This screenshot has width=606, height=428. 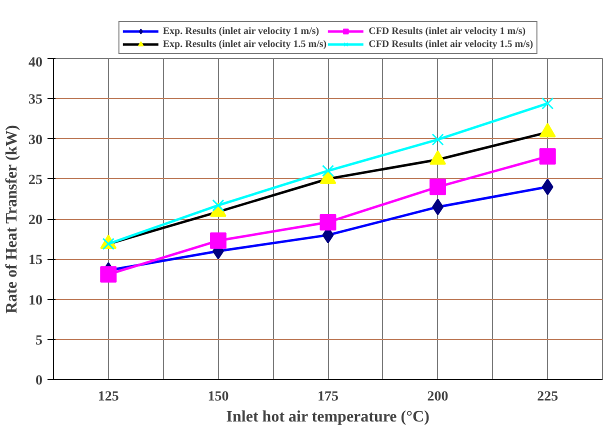 What do you see at coordinates (447, 31) in the screenshot?
I see `legend-label: CFD Results (inlet air velocity 1 m/s)` at bounding box center [447, 31].